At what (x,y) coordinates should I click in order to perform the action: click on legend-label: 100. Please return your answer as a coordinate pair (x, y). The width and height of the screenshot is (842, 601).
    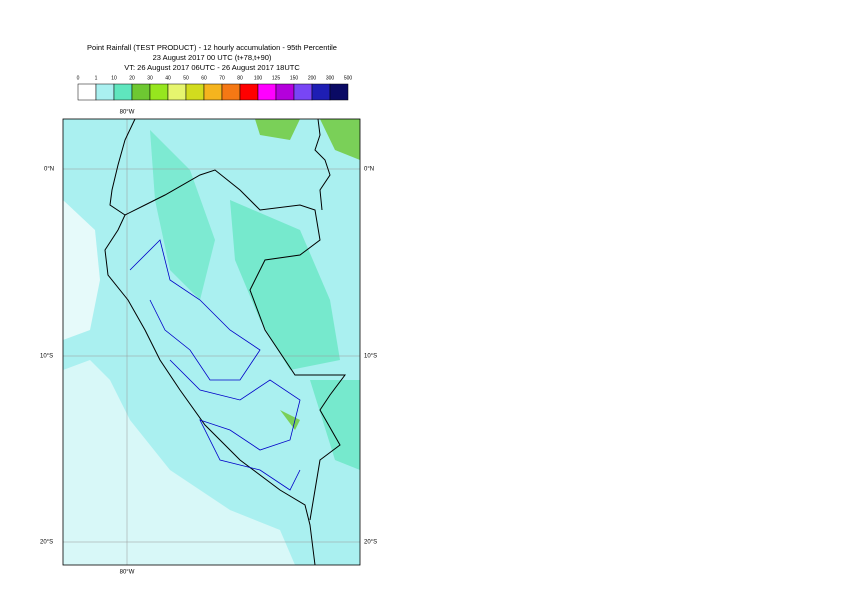
    Looking at the image, I should click on (258, 78).